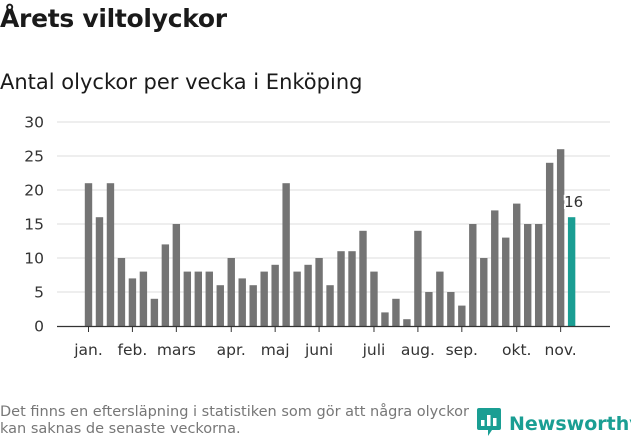 This screenshot has width=631, height=441. I want to click on month-label: sep., so click(462, 350).